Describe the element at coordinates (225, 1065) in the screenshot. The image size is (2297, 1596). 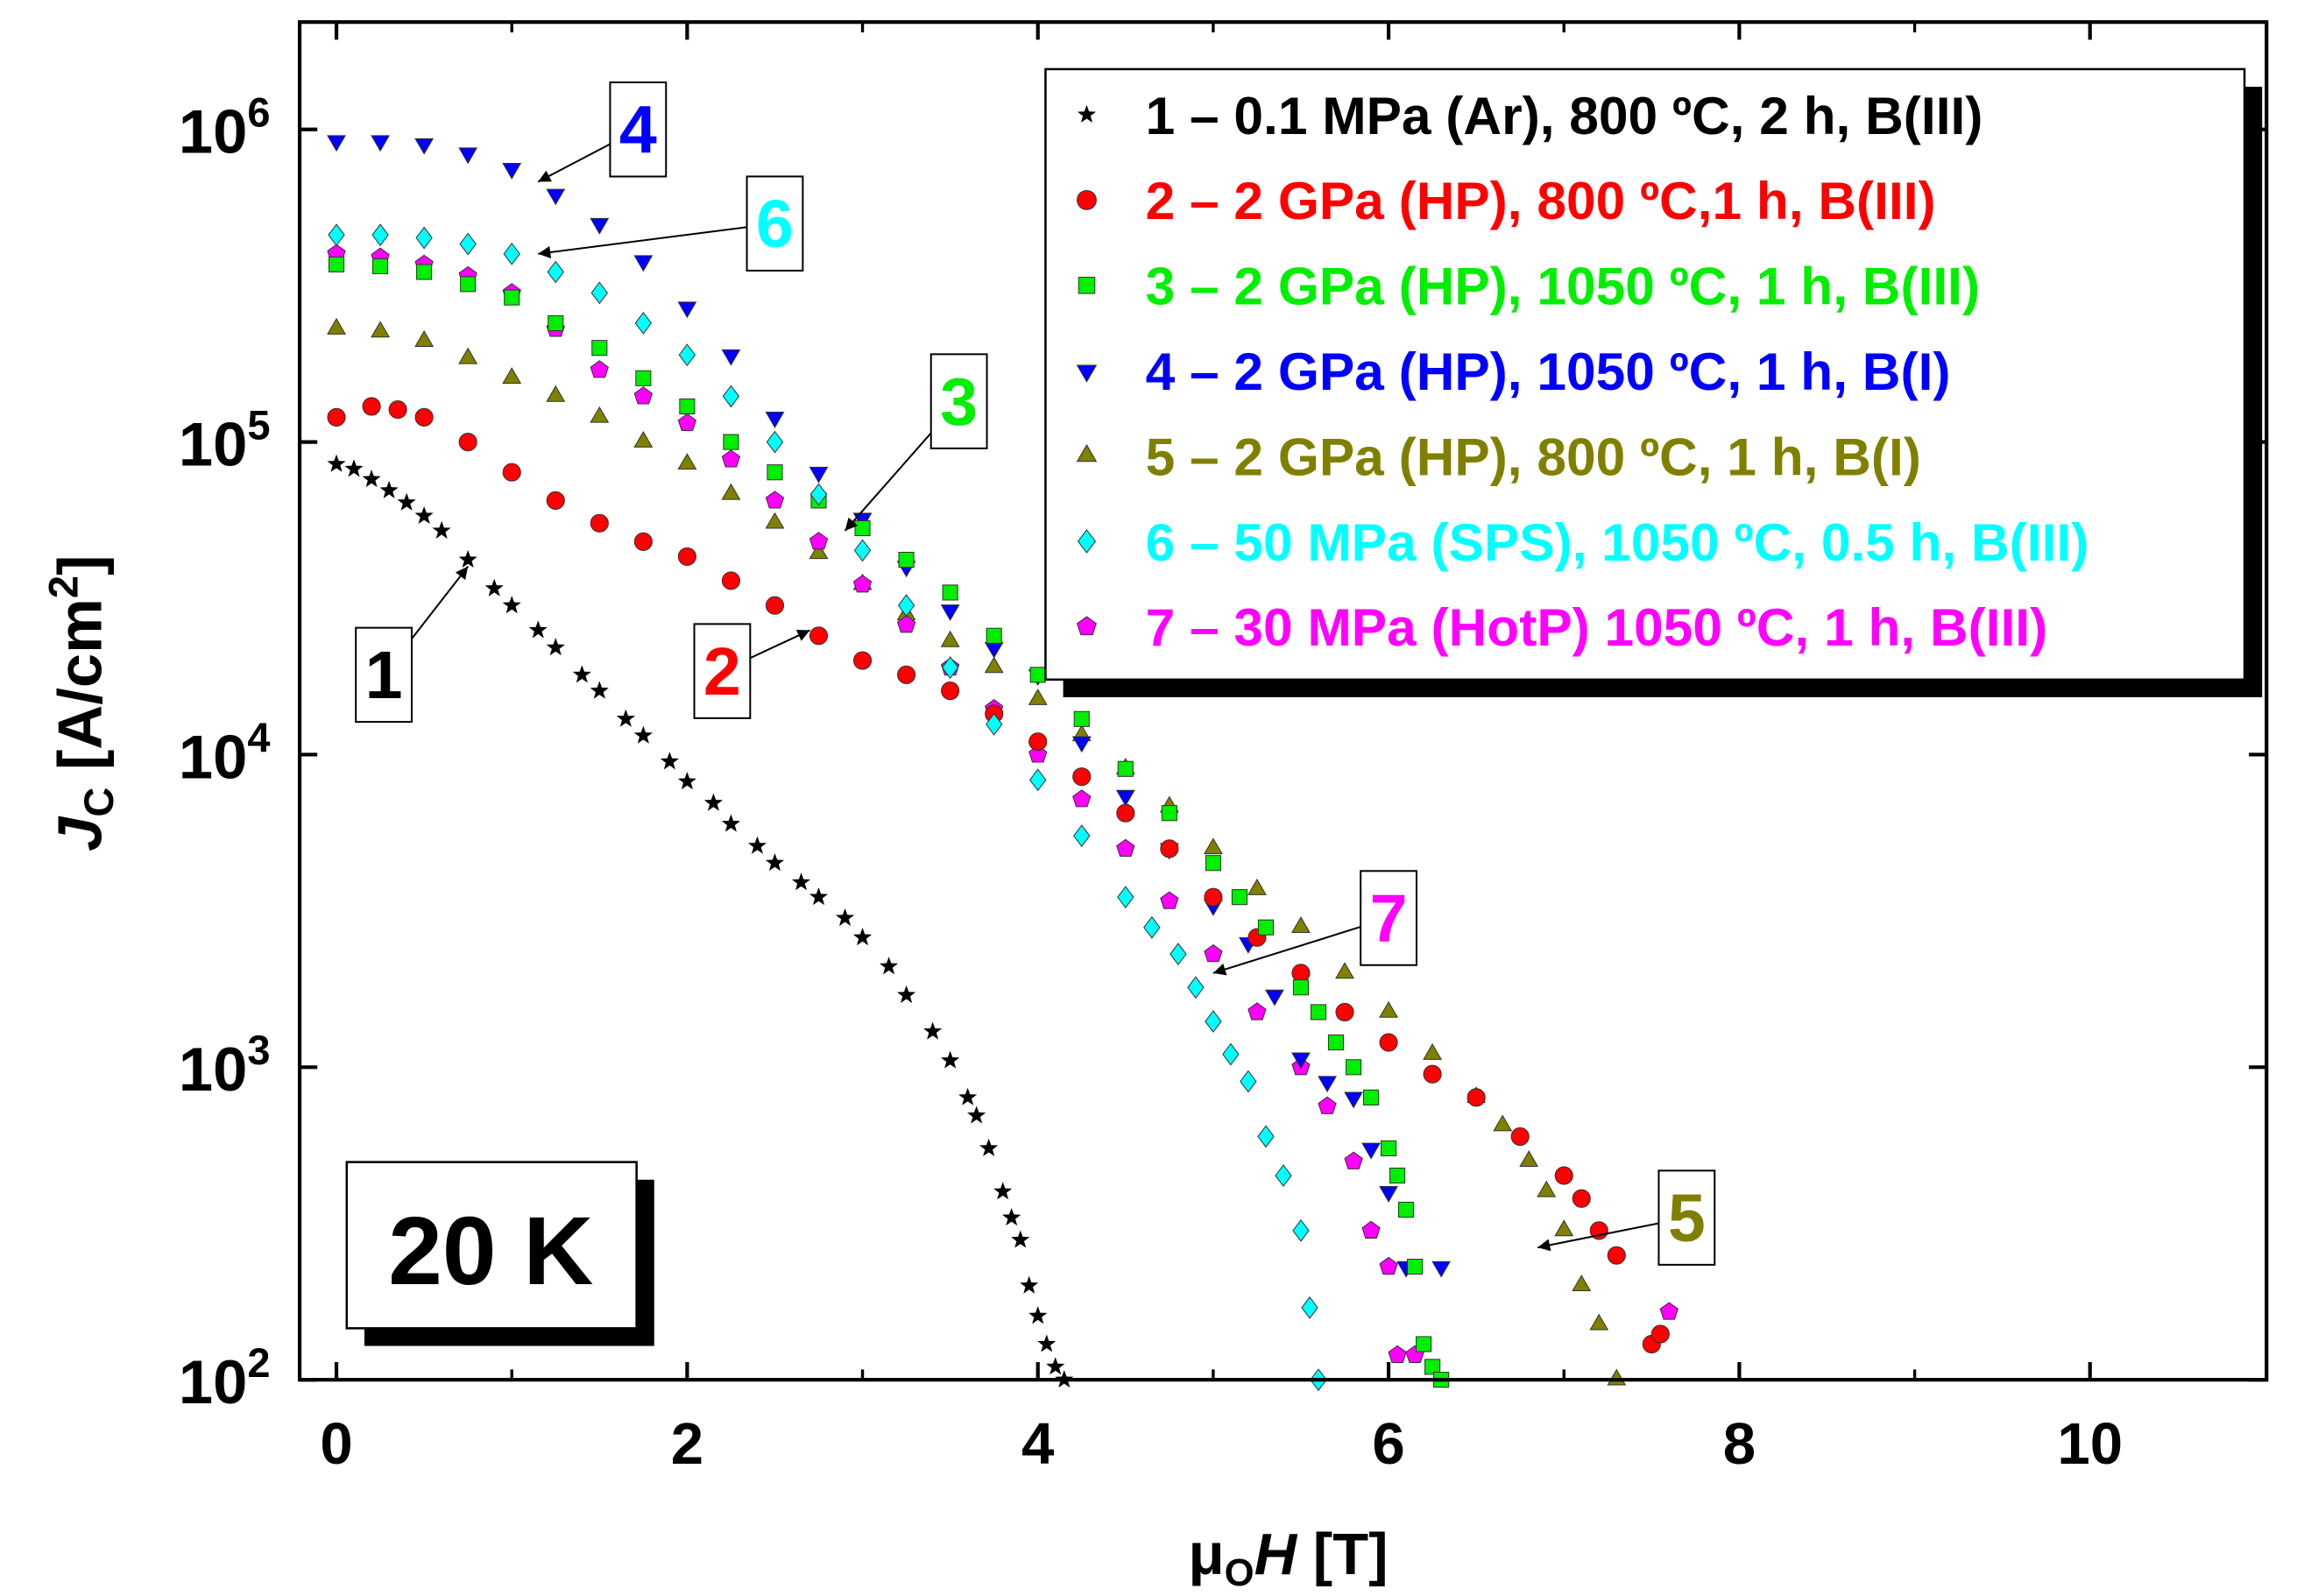
I see `y-tick-label: 10³` at that location.